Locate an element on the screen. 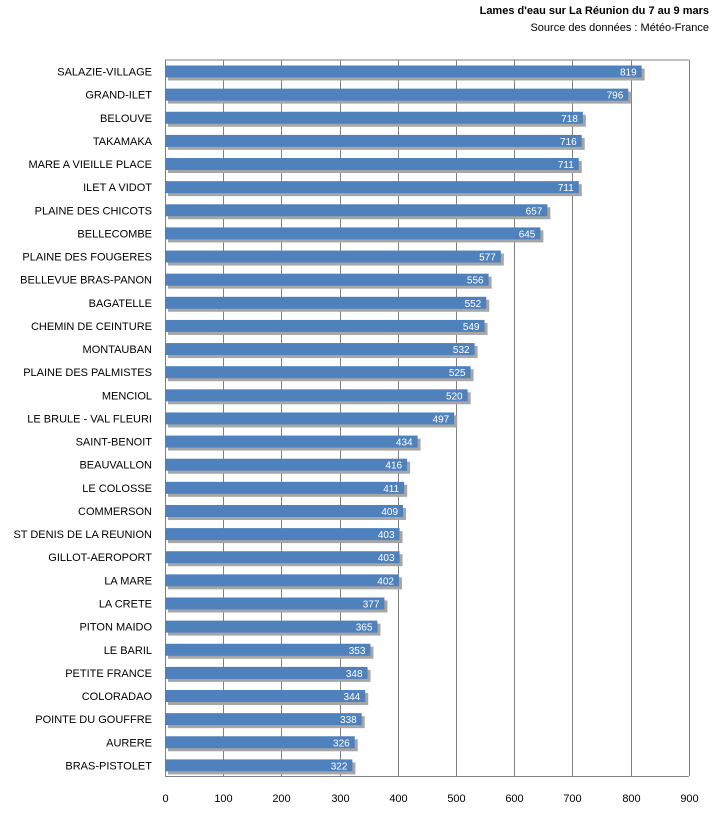  category-label: PLAINE DES CHICOTS is located at coordinates (93, 211).